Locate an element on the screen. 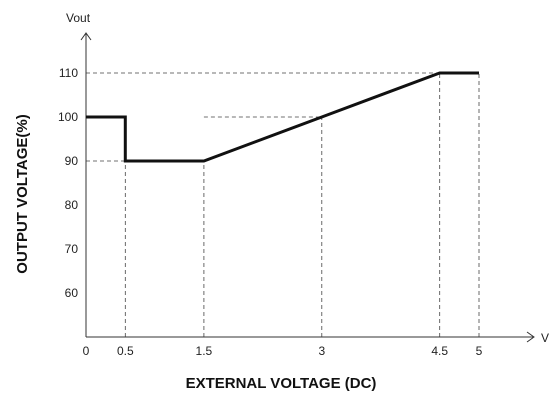  y-axis-arrow-icon is located at coordinates (86, 36).